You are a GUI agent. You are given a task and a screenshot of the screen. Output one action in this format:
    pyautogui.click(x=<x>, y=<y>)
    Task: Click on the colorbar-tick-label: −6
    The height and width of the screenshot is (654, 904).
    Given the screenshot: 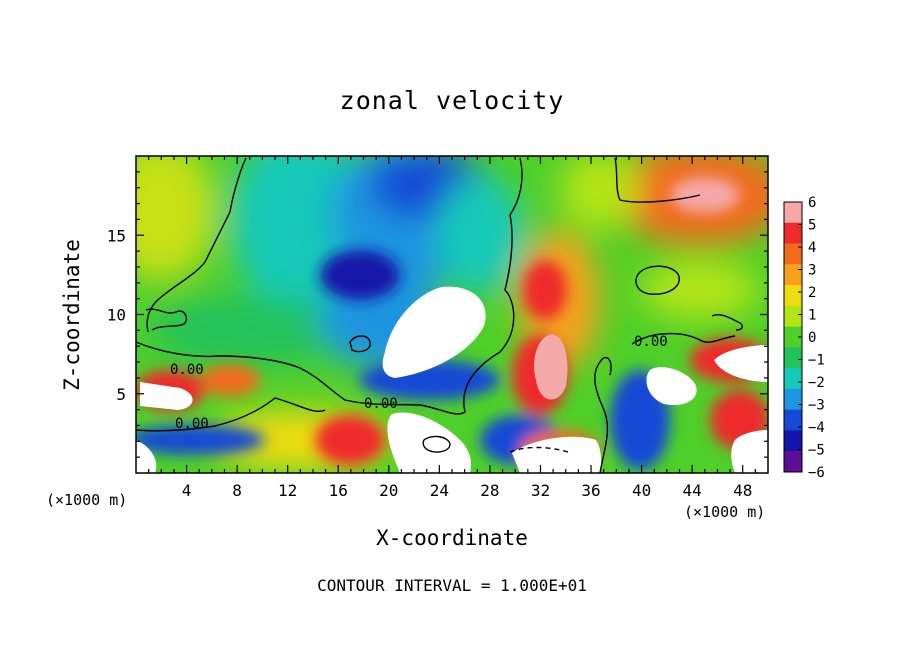 What is the action you would take?
    pyautogui.click(x=816, y=473)
    